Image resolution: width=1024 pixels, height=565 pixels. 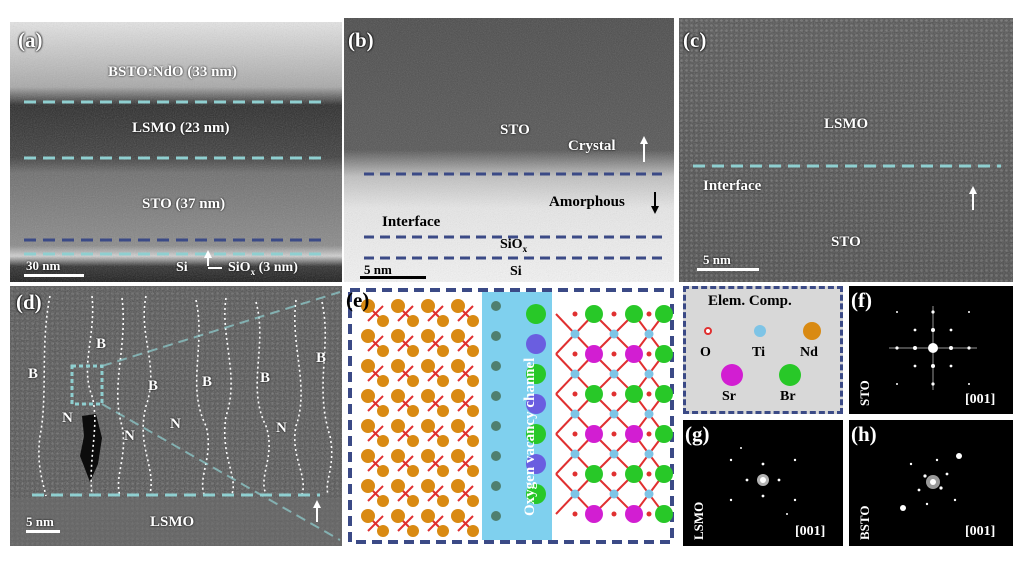 I want to click on panel-d-image, so click(x=176, y=416).